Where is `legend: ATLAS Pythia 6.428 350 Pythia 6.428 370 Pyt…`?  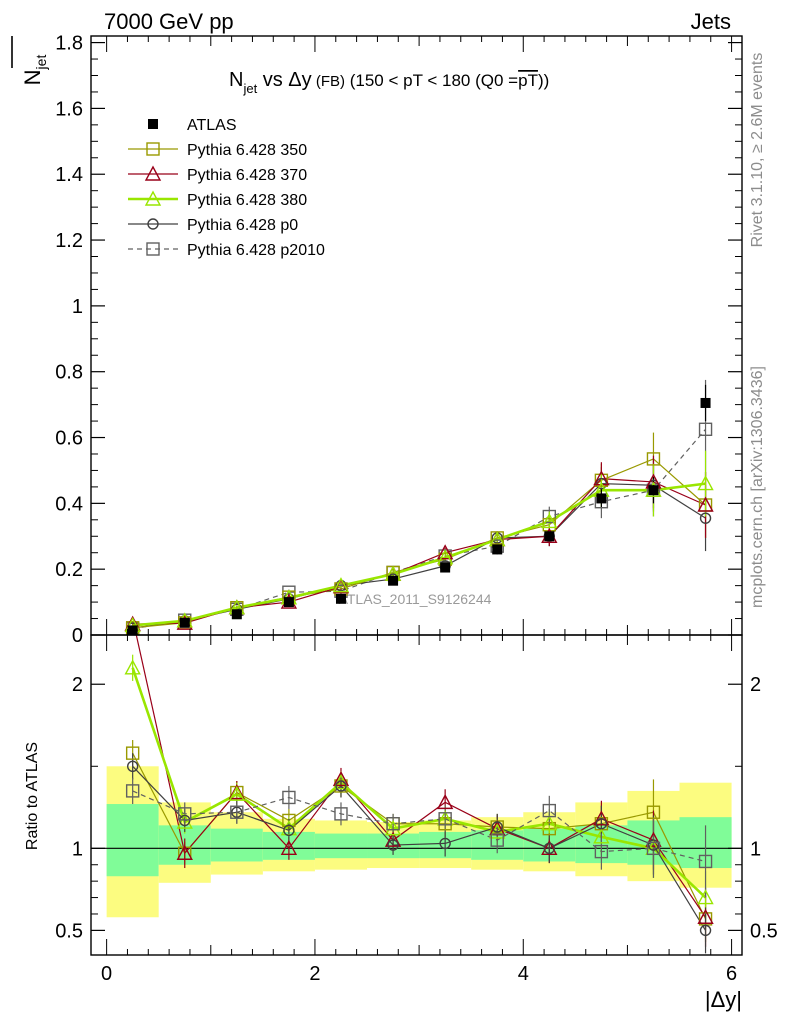
legend: ATLAS Pythia 6.428 350 Pythia 6.428 370 Pyt… is located at coordinates (226, 188).